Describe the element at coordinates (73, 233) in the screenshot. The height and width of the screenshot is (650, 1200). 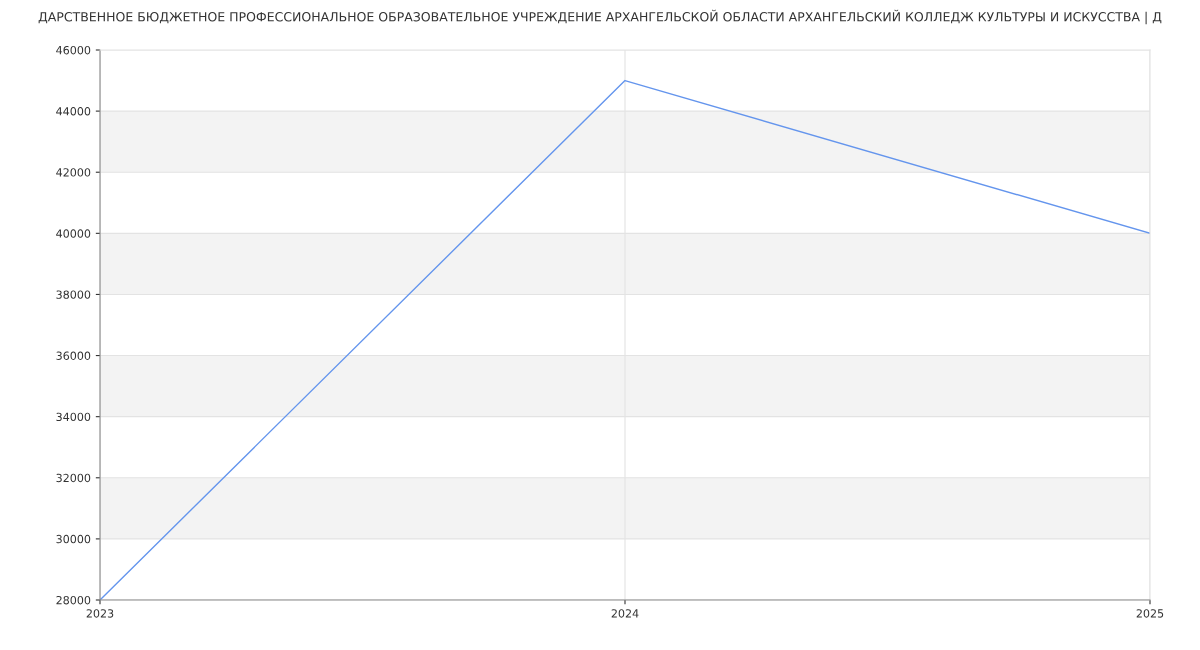
I see `y-tick-label: 40000` at that location.